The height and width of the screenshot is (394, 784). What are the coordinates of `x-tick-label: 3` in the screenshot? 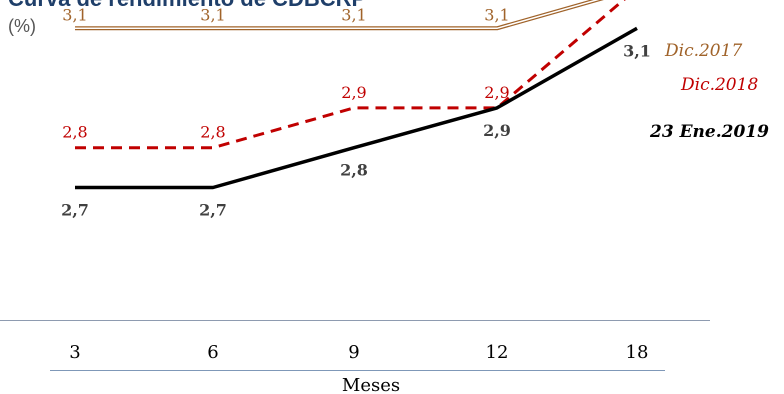 It's located at (74, 352).